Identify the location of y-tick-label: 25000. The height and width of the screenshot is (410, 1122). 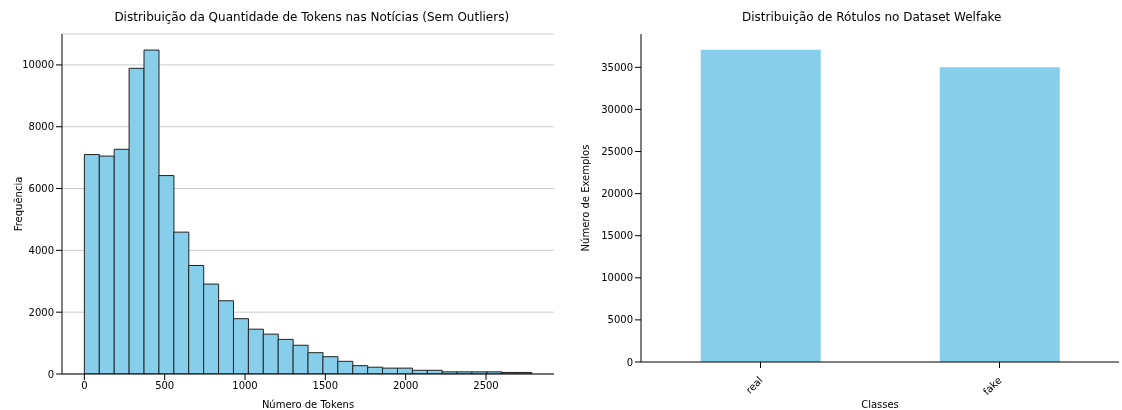
(617, 152).